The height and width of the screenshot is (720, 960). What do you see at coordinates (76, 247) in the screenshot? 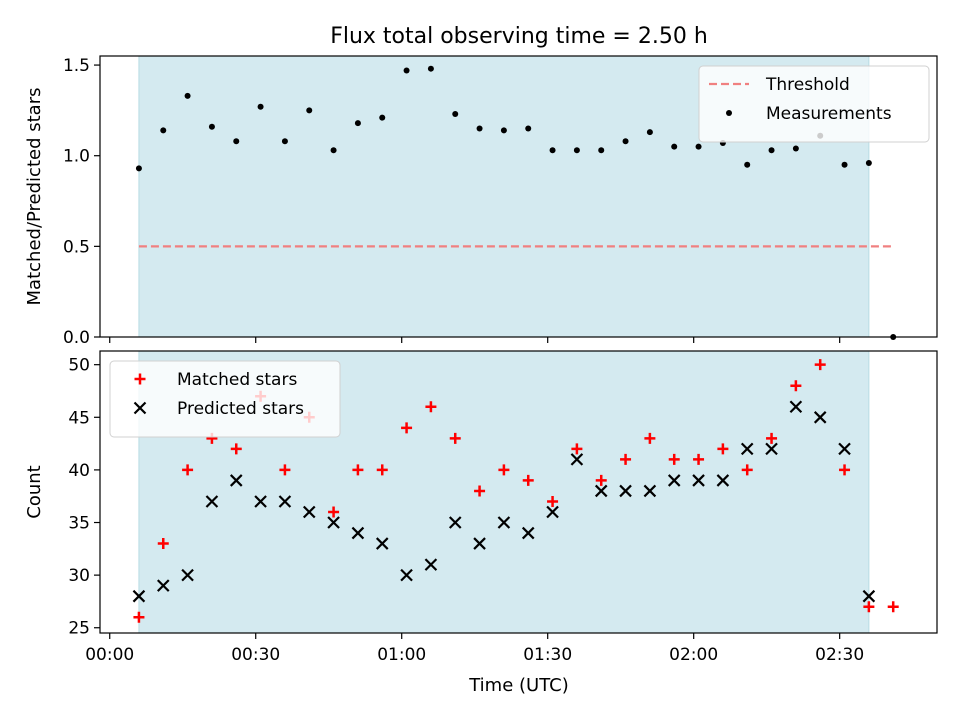
I see `y-tick-label-top: 0.5` at bounding box center [76, 247].